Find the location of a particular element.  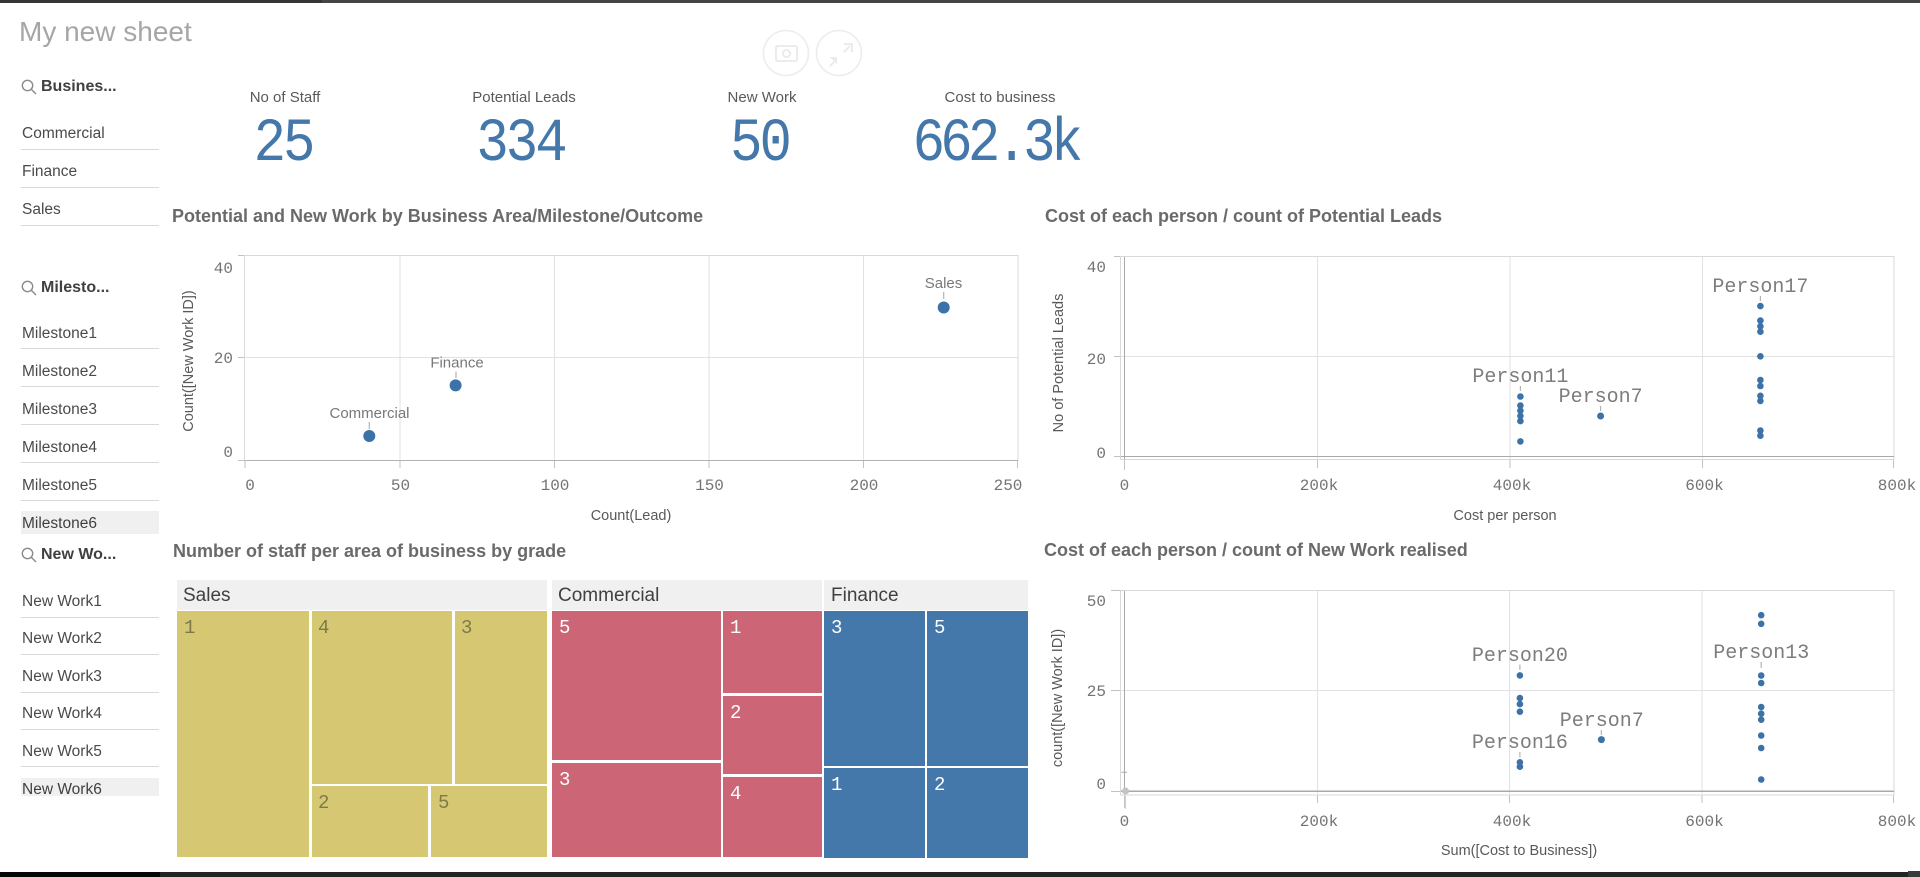

svg-text: 25 is located at coordinates (1096, 692).